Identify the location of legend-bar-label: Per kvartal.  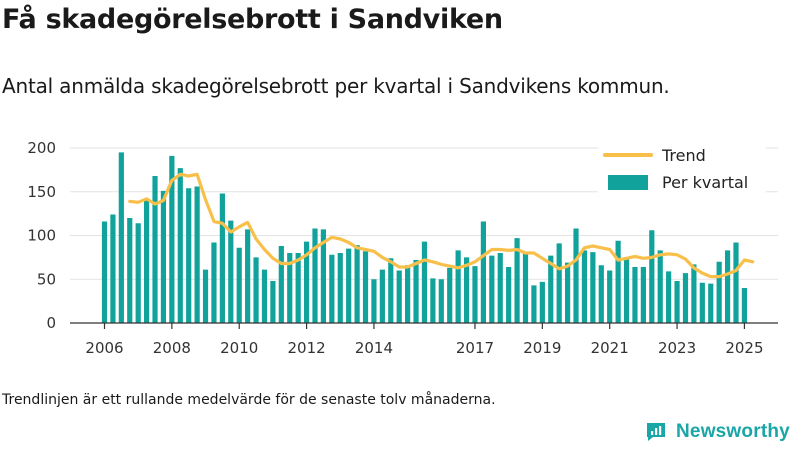
(705, 182).